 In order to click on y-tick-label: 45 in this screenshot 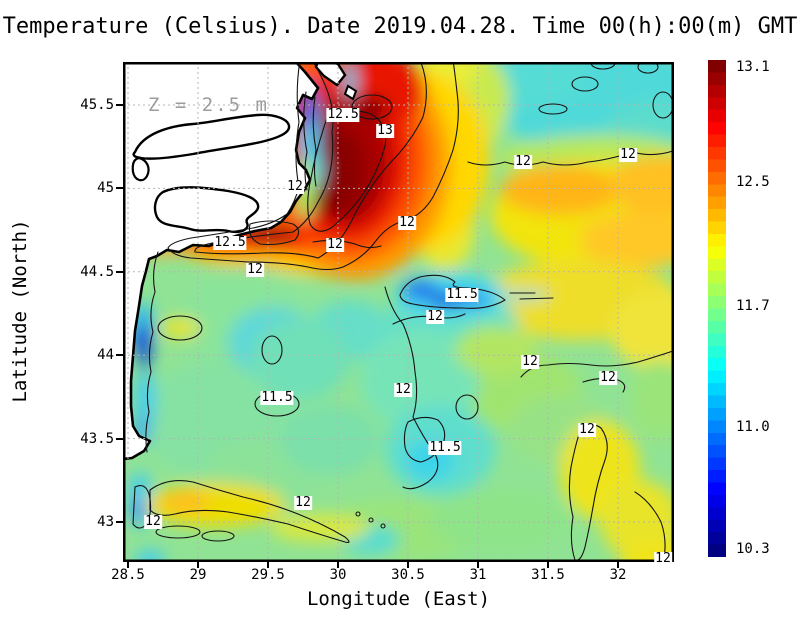, I will do `click(105, 188)`.